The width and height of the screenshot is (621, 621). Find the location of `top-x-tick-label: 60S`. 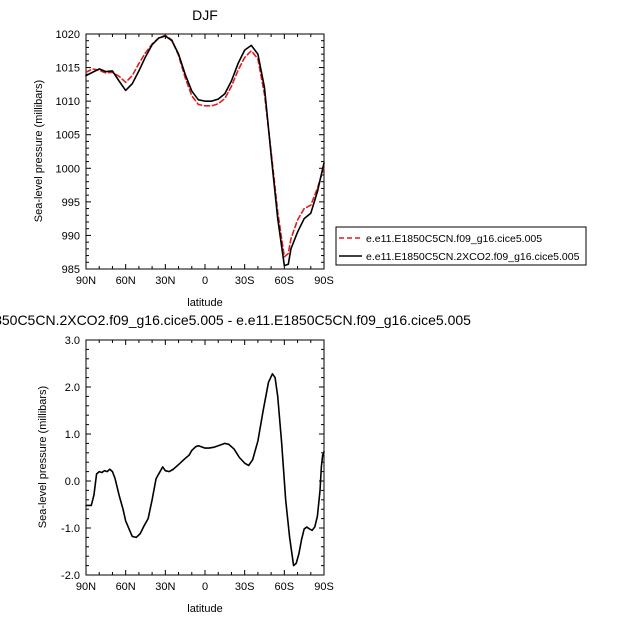

top-x-tick-label: 60S is located at coordinates (285, 281).